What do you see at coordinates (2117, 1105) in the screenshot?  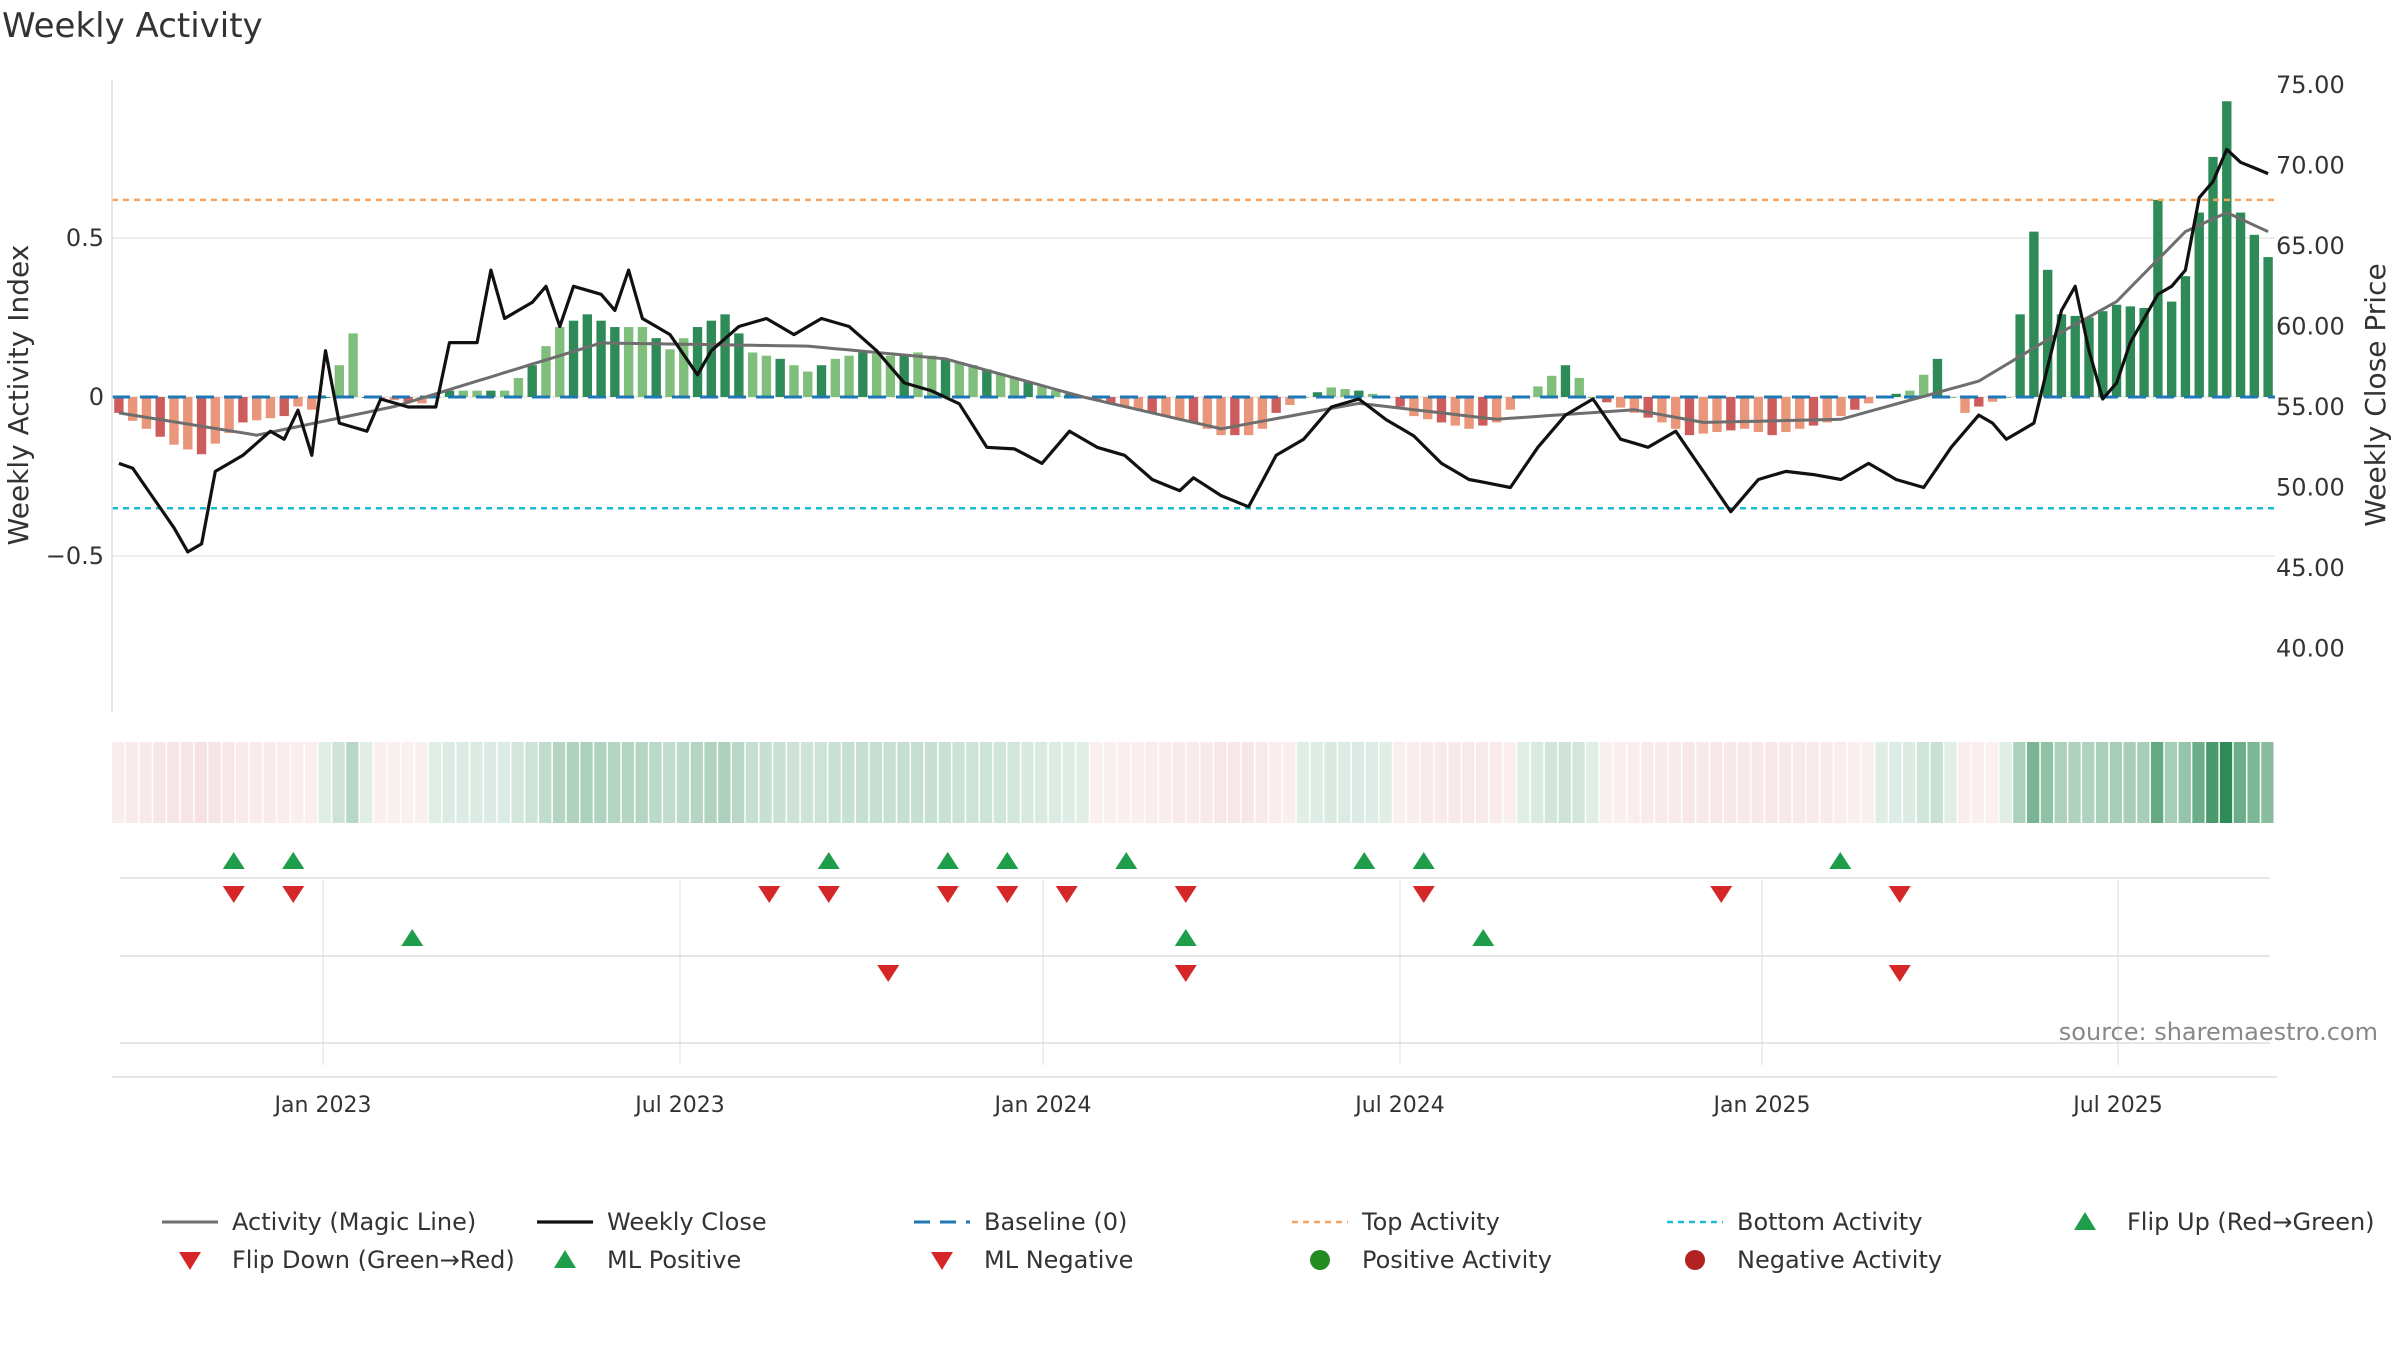 I see `x-tick-label: Jul 2025` at bounding box center [2117, 1105].